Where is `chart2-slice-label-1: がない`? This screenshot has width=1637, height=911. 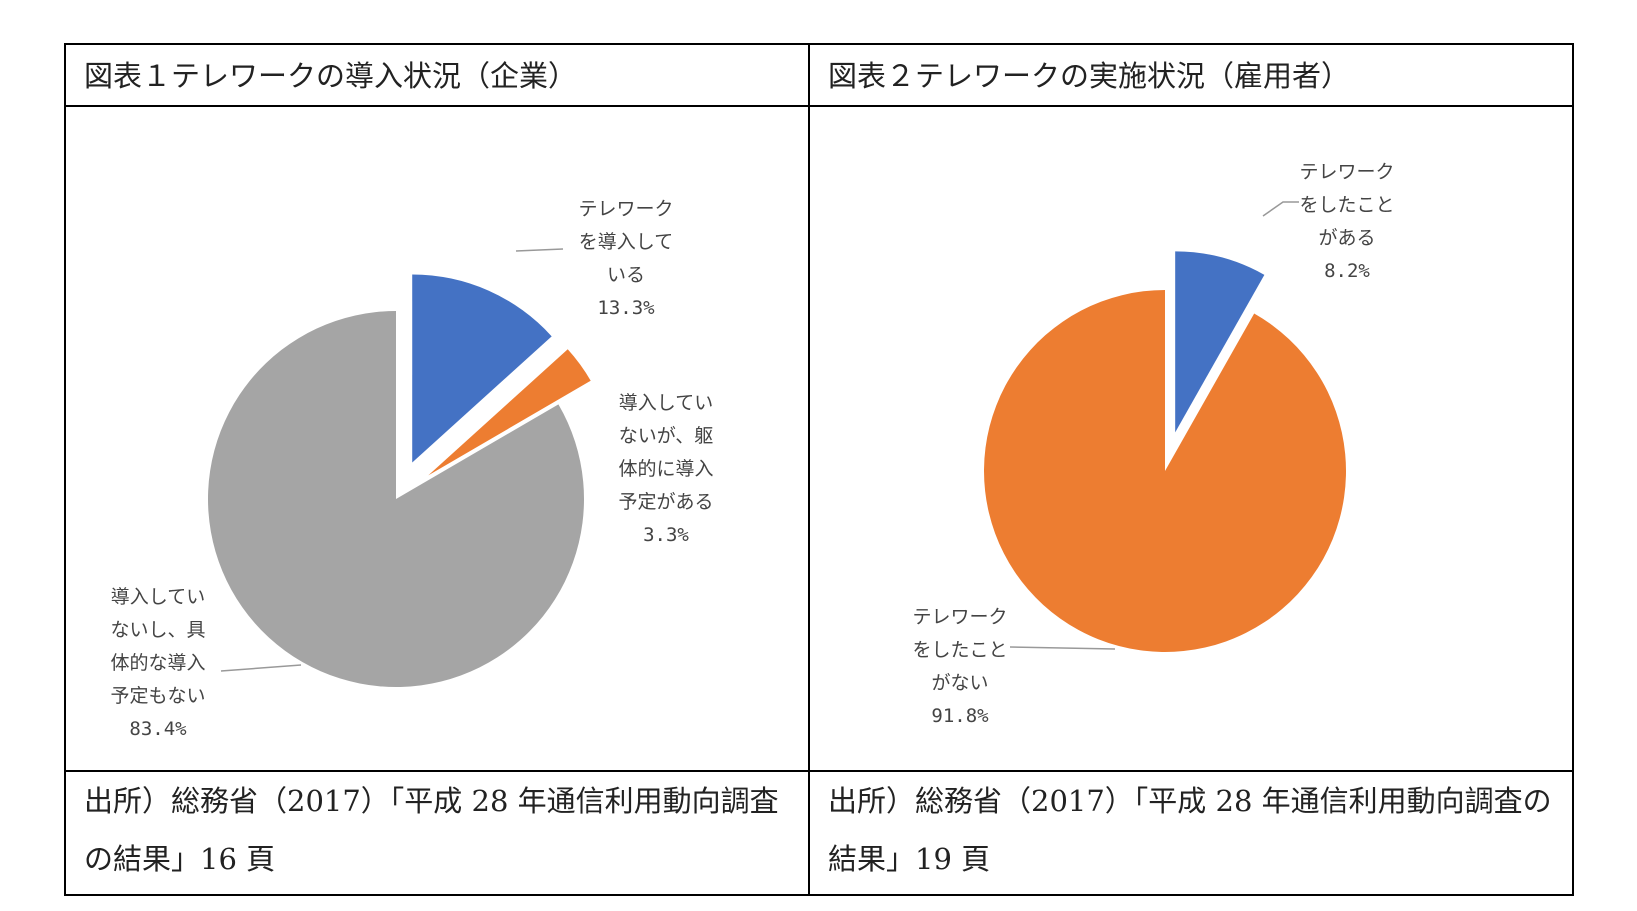 chart2-slice-label-1: がない is located at coordinates (959, 683).